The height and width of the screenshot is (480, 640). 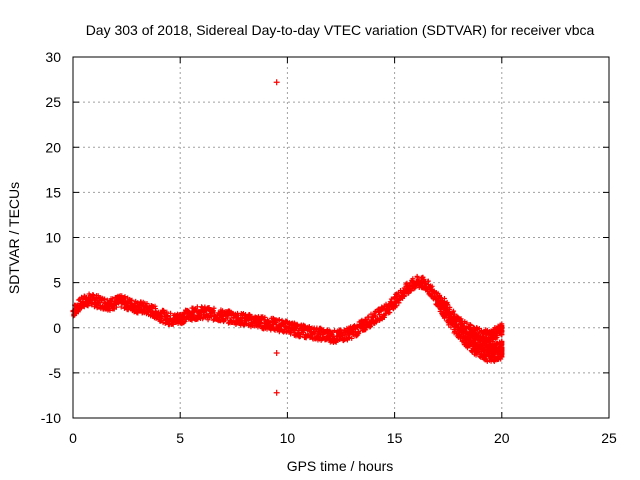 I want to click on series-vbca-lower-branch, so click(x=486, y=341).